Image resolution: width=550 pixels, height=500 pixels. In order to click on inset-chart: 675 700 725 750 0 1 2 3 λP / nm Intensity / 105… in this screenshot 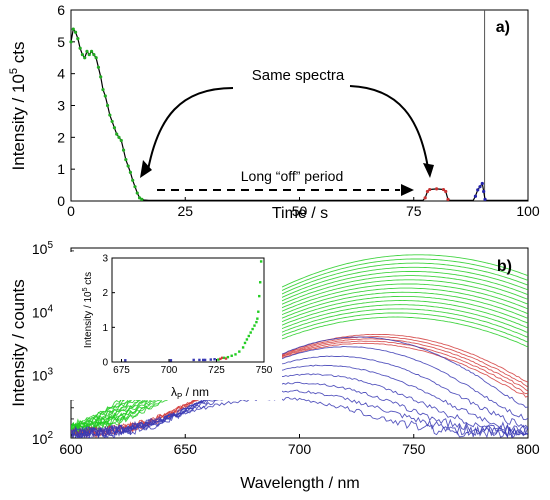, I will do `click(176, 326)`.